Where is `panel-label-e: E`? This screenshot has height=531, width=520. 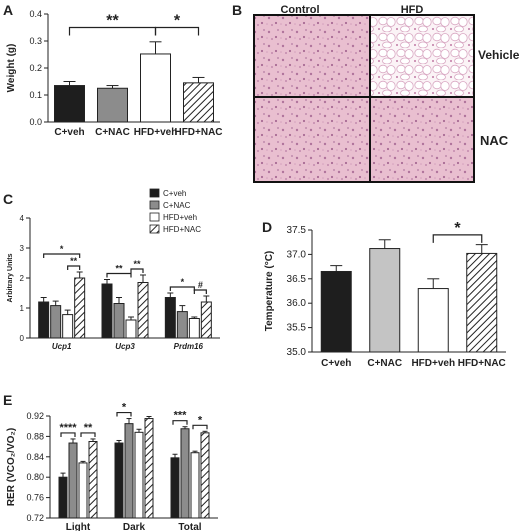
panel-label-e: E is located at coordinates (7, 400).